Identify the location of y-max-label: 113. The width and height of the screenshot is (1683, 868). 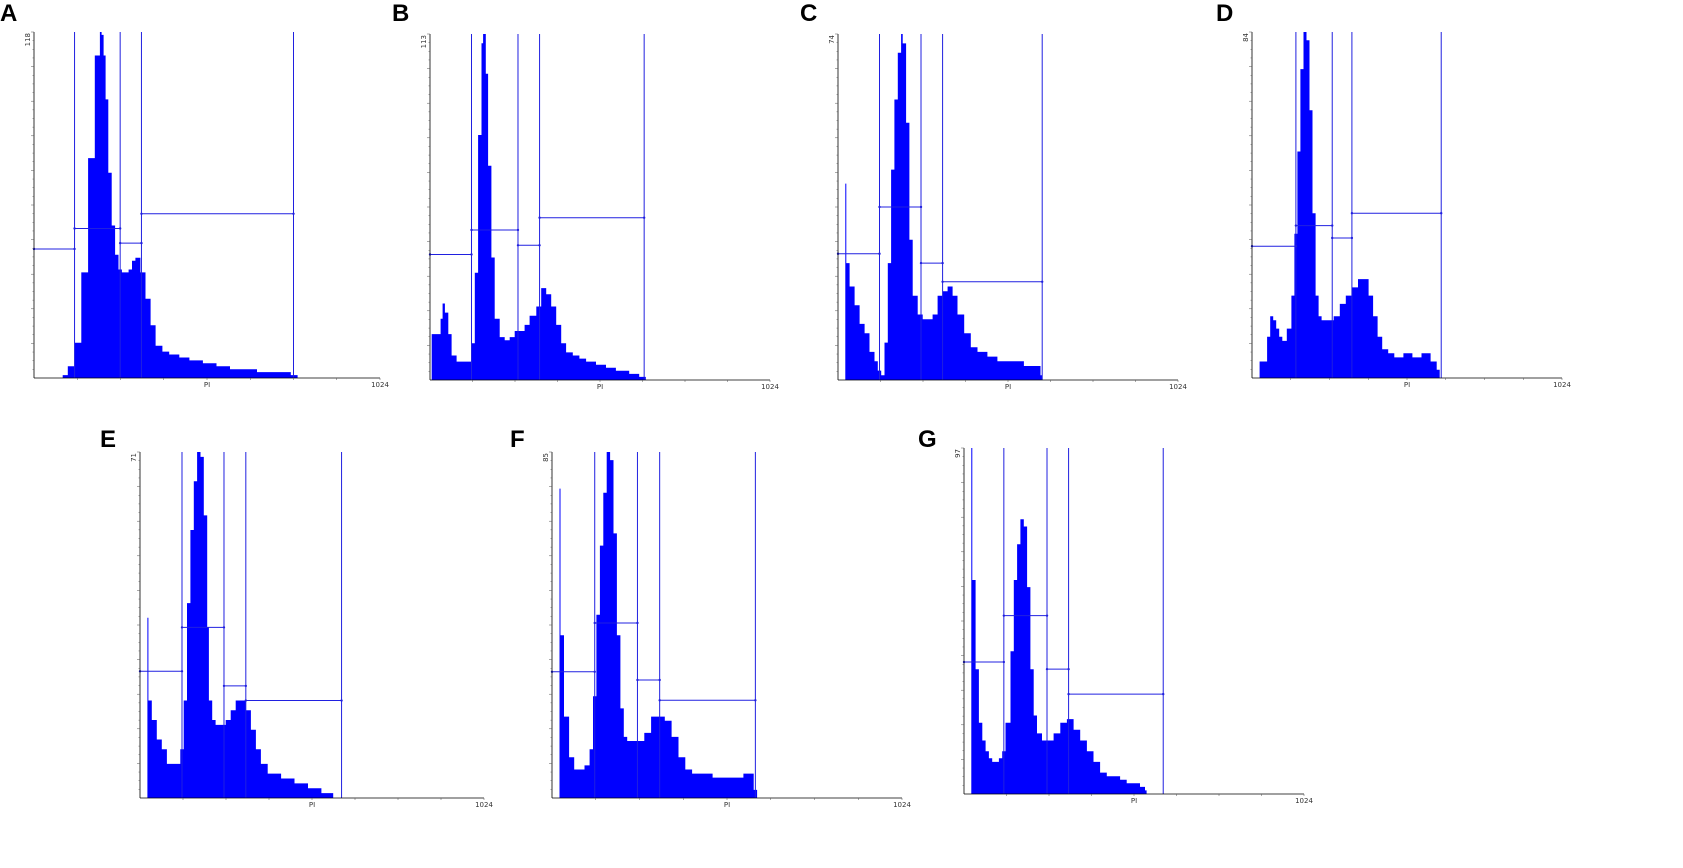
(424, 41).